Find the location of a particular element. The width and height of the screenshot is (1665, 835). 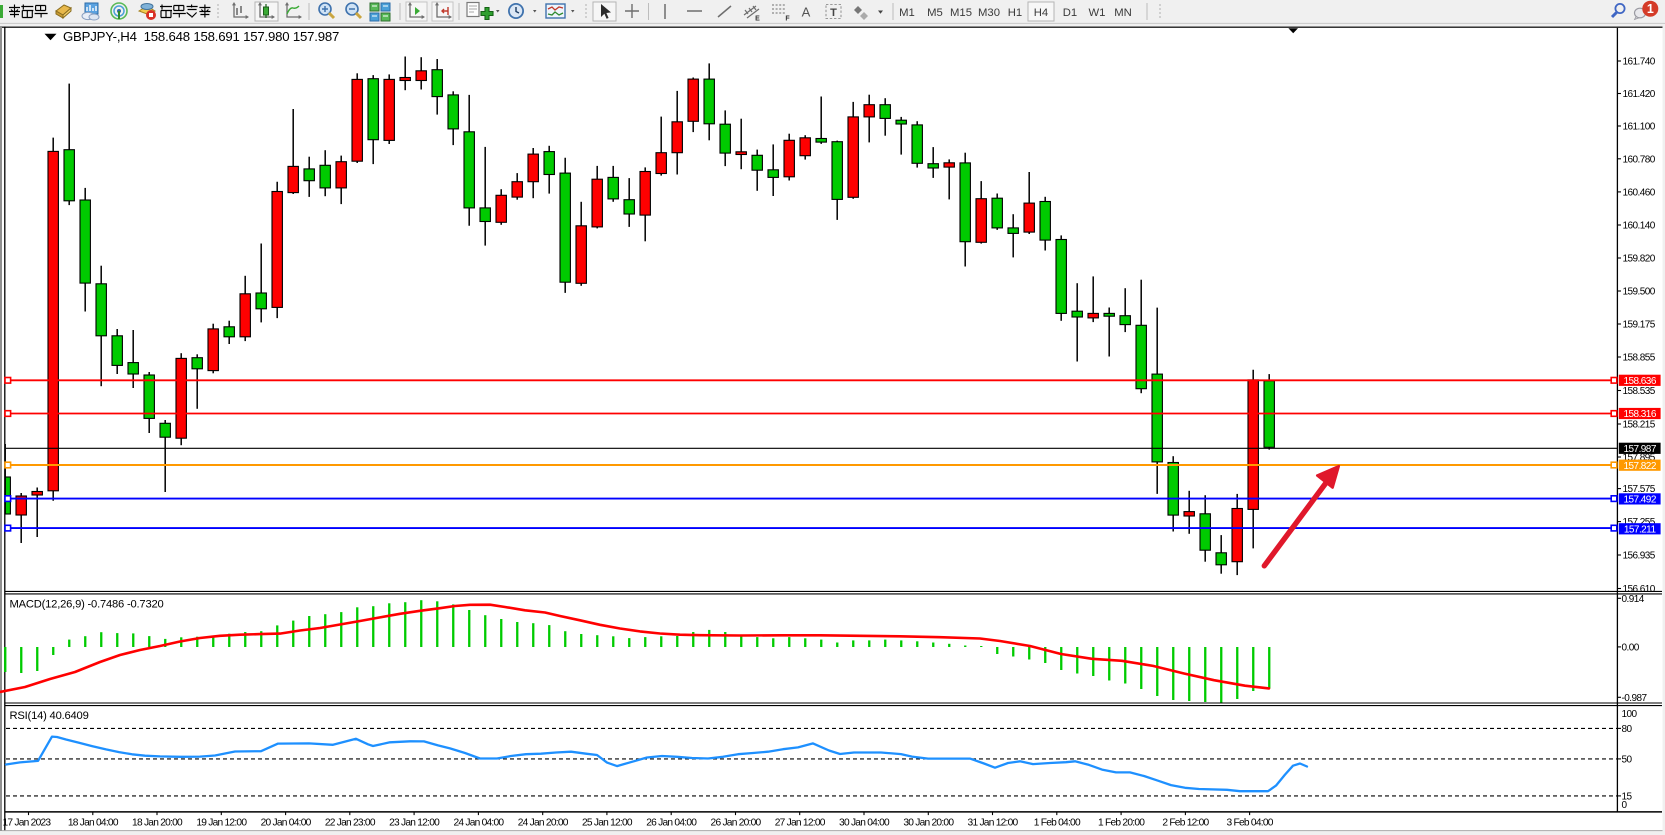

svg-text: 17 Jan 2023 is located at coordinates (27, 823).